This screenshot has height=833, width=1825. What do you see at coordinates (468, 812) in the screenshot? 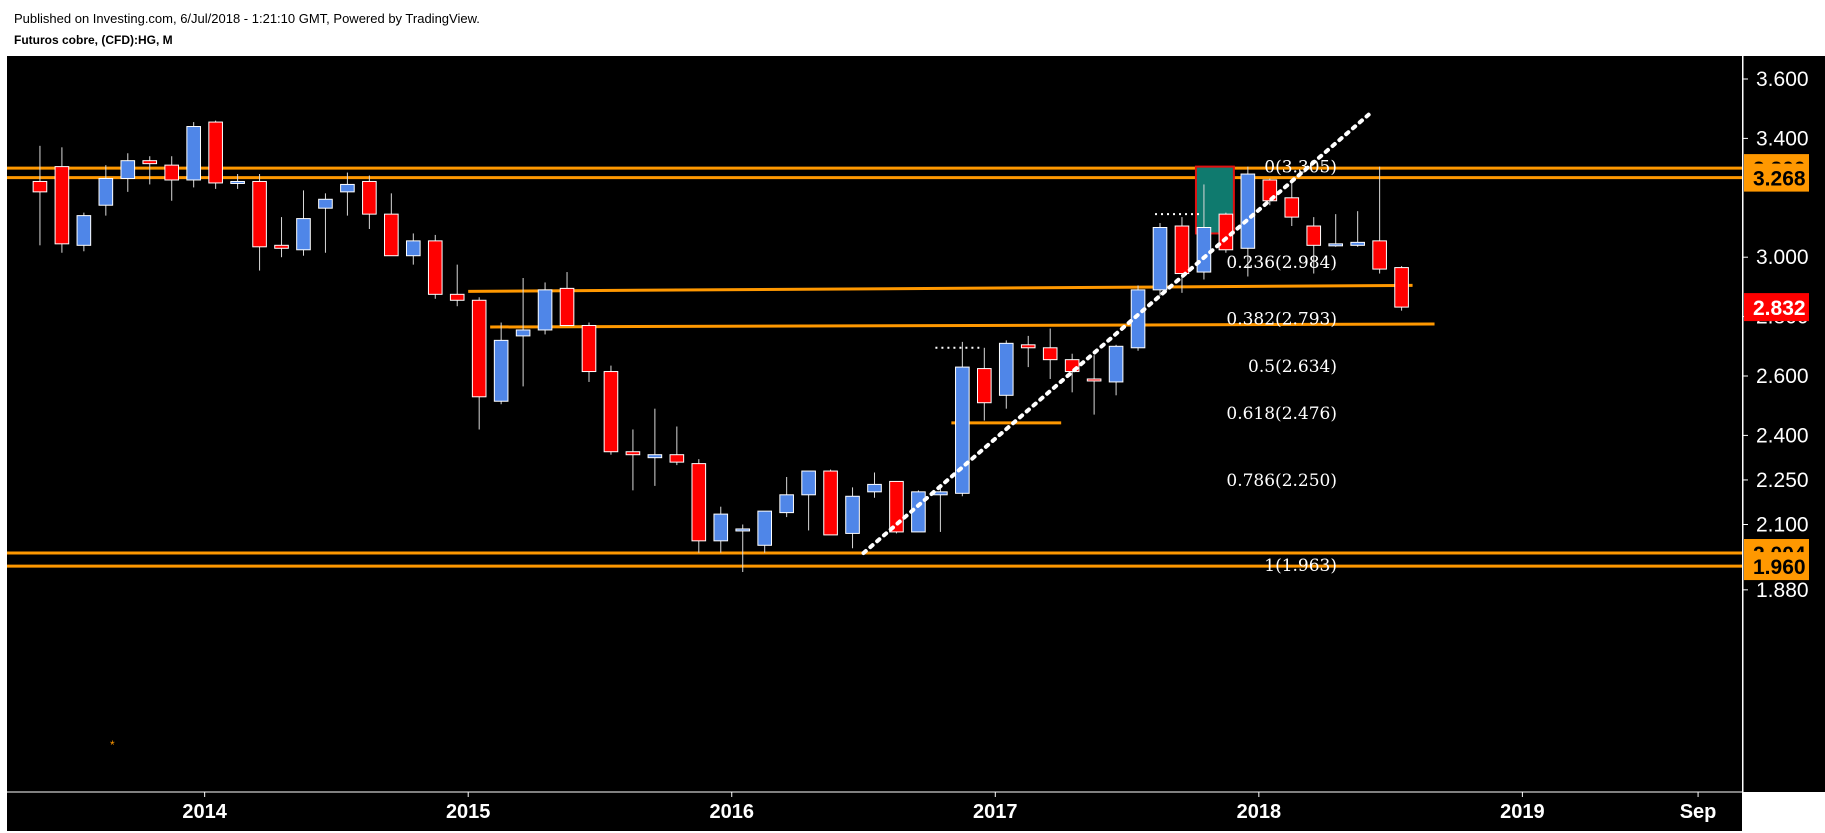
I see `x-tick-label-1: 2015` at bounding box center [468, 812].